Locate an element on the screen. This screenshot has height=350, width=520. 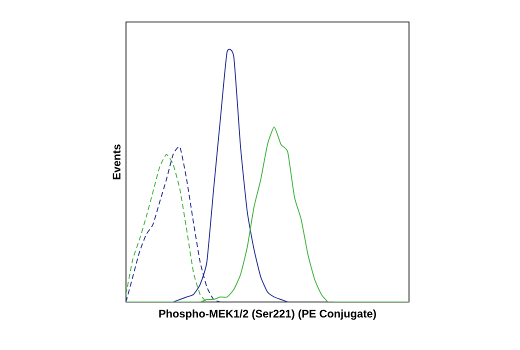
x-axis-title: Phospho-MEK1/2 (Ser221) (PE Conjugate) is located at coordinates (267, 315).